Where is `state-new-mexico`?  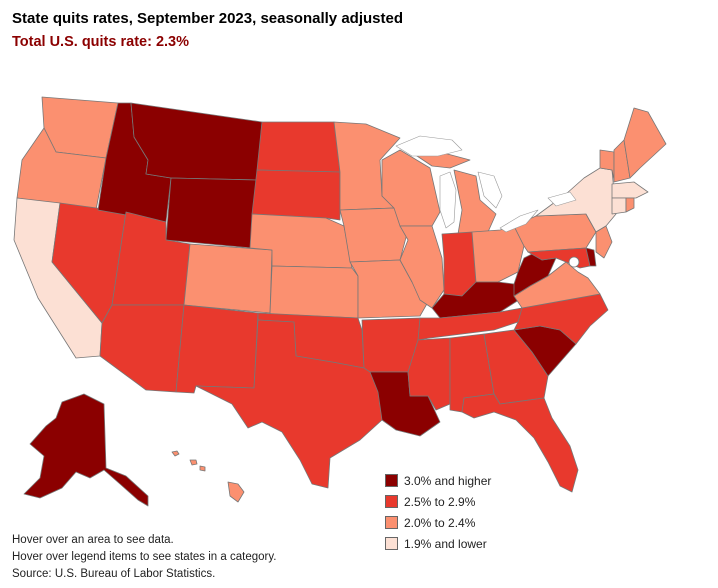
state-new-mexico is located at coordinates (217, 349).